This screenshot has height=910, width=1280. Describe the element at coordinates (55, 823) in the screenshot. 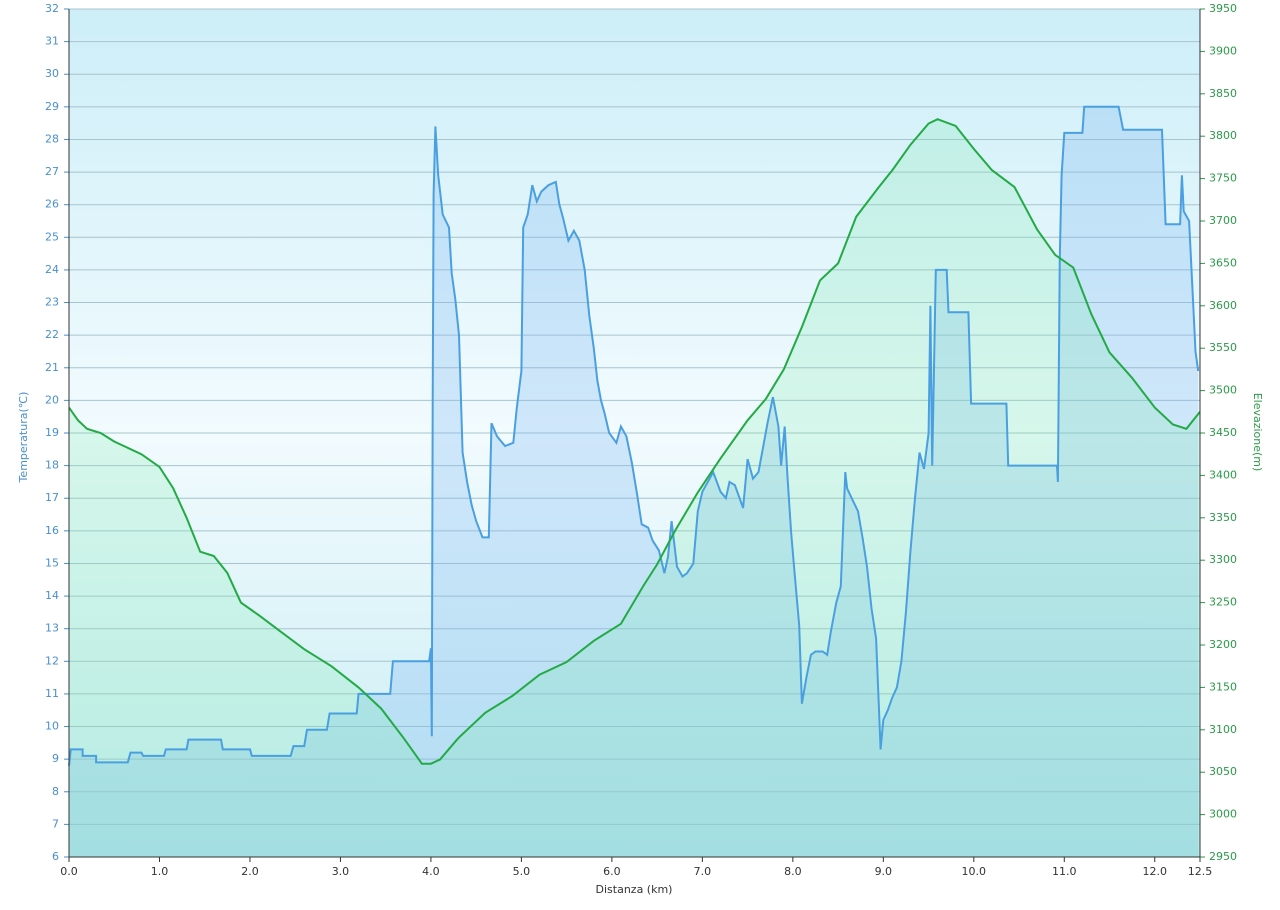

I see `y-tick-label: 7` at that location.